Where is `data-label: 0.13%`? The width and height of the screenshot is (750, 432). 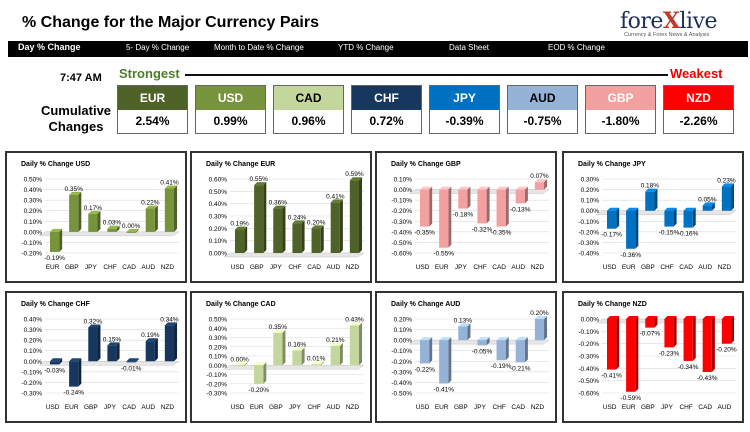 data-label: 0.13% is located at coordinates (463, 320).